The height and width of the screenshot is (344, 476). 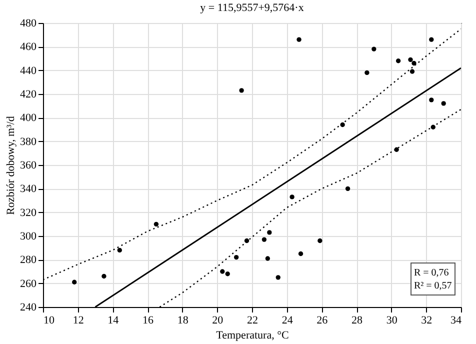 What do you see at coordinates (28, 166) in the screenshot?
I see `y-tick-label: 360` at bounding box center [28, 166].